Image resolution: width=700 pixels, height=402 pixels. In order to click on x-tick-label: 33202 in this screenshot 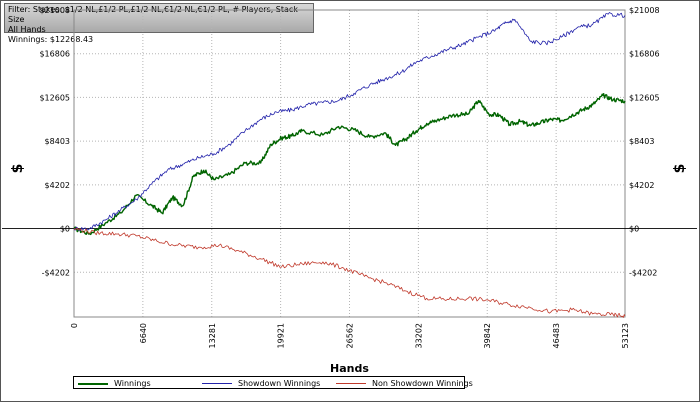, I will do `click(418, 335)`.